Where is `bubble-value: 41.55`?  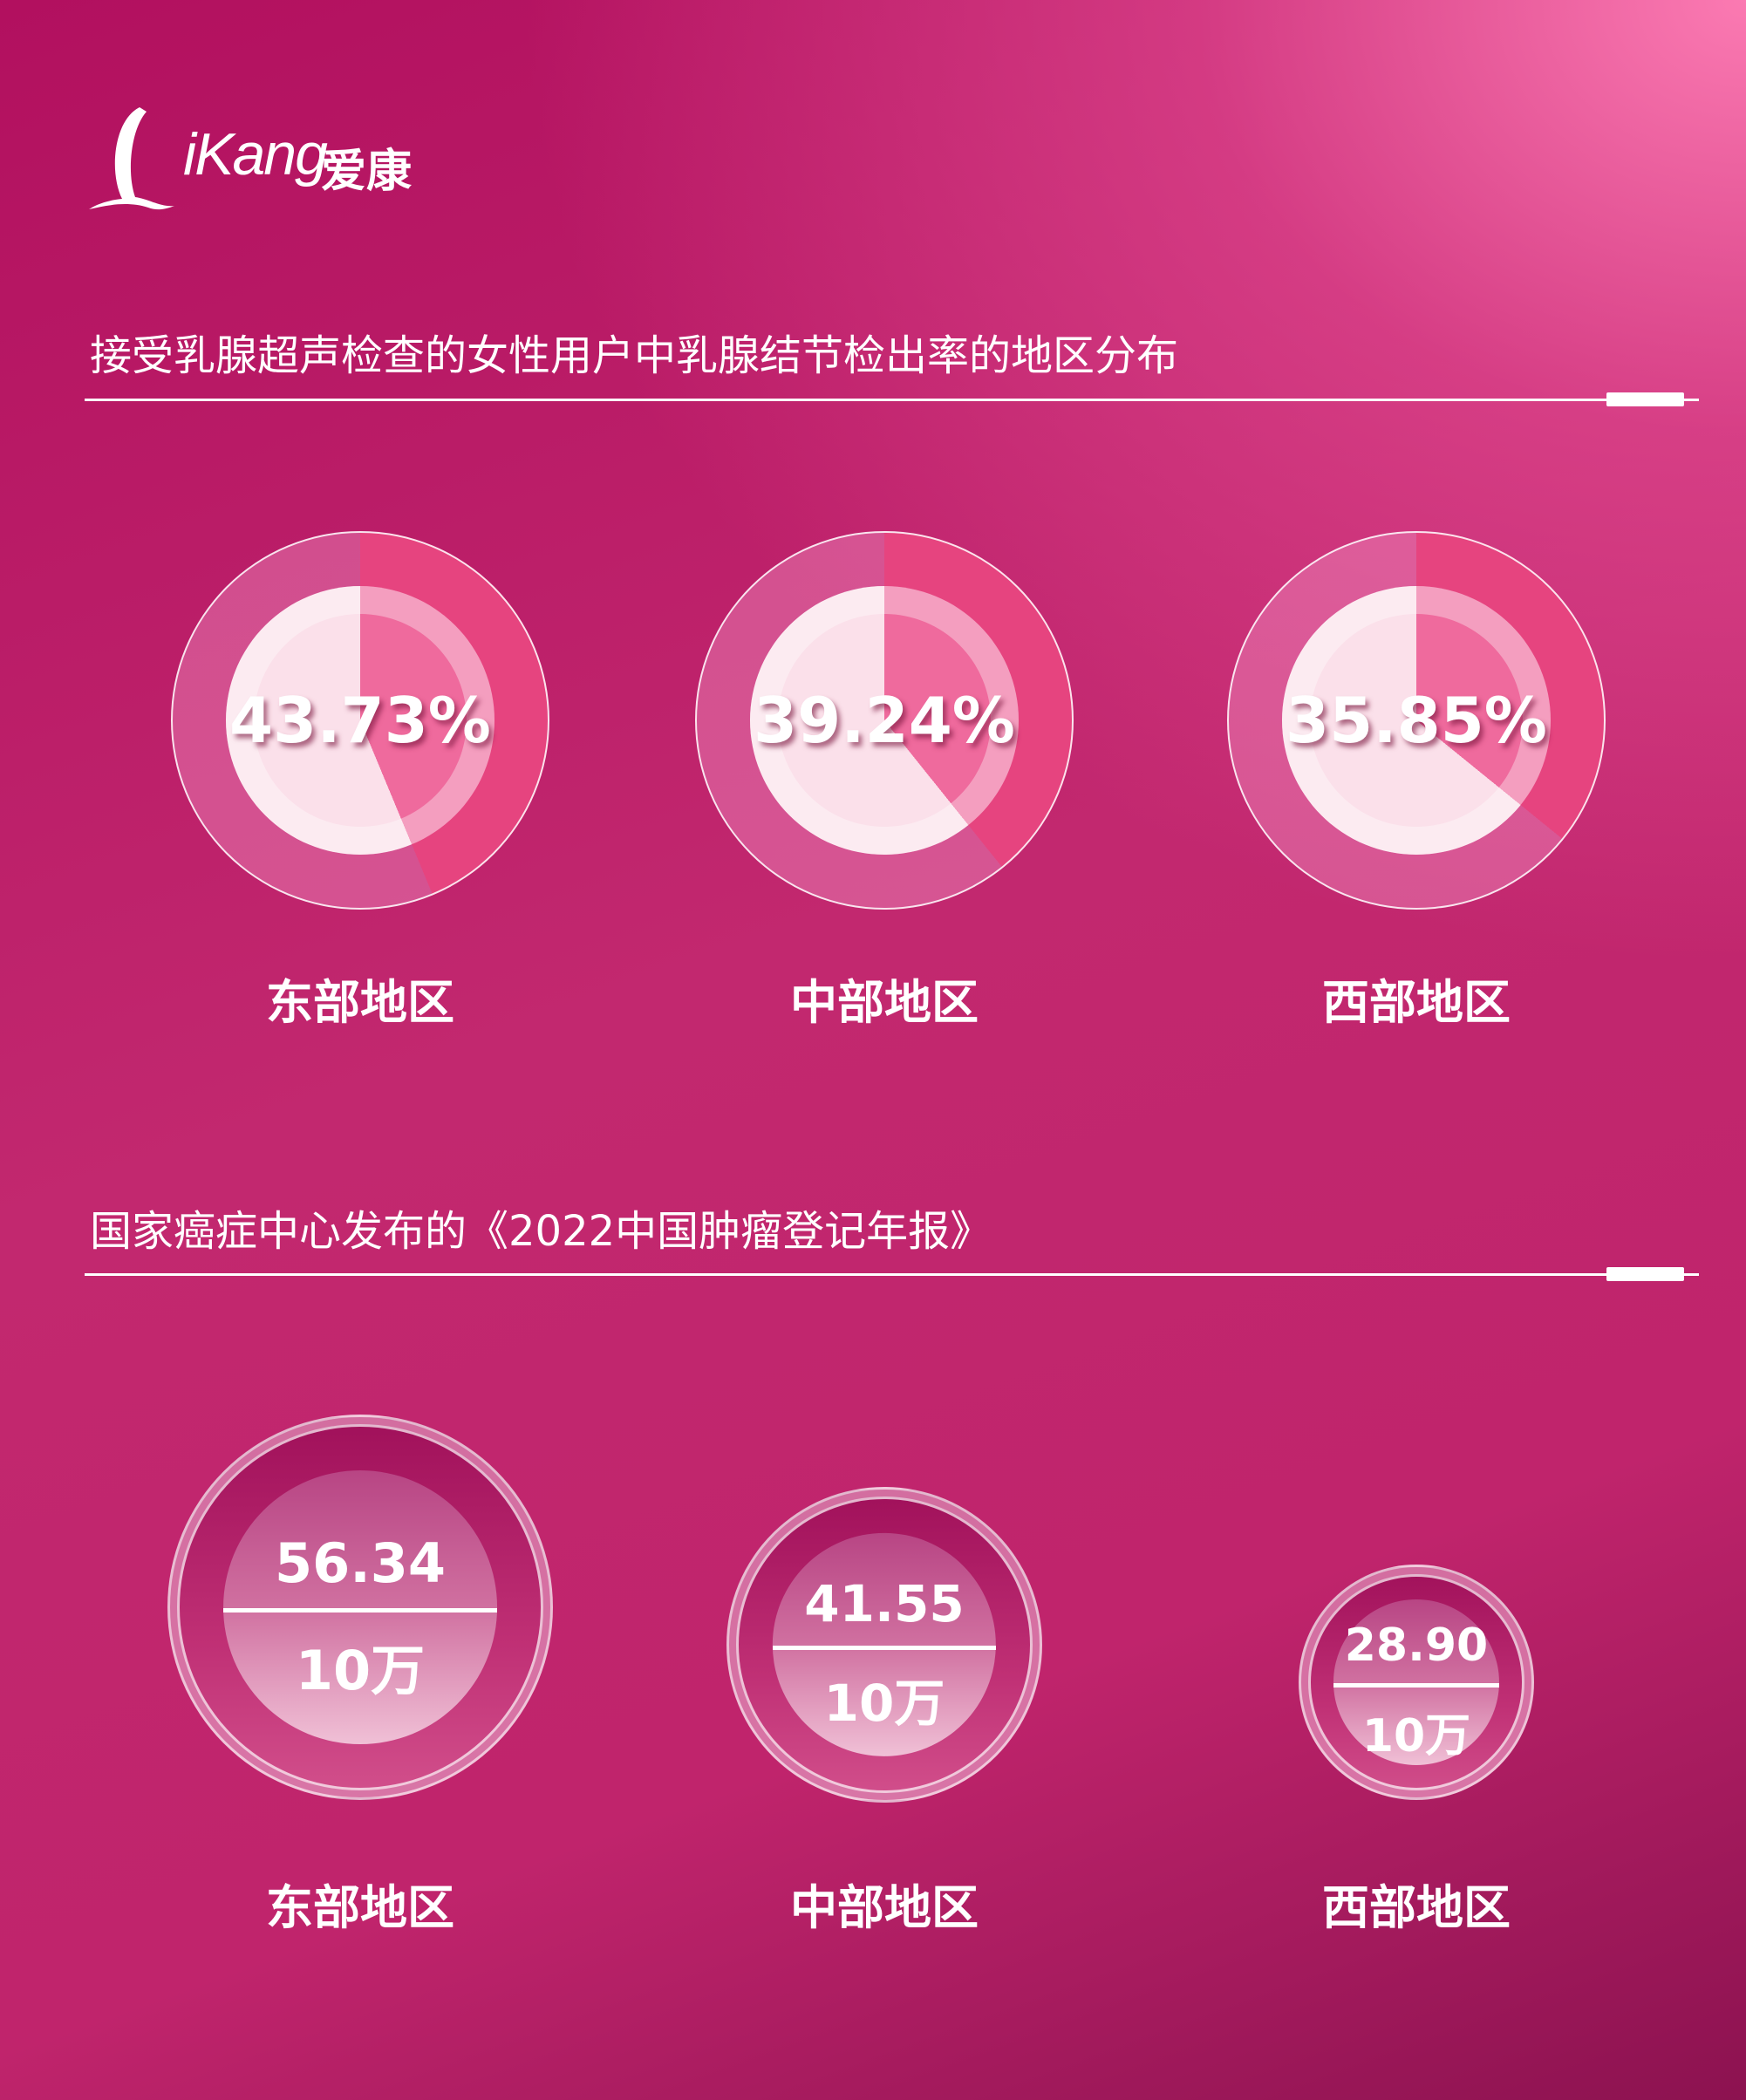
bubble-value: 41.55 is located at coordinates (884, 1603).